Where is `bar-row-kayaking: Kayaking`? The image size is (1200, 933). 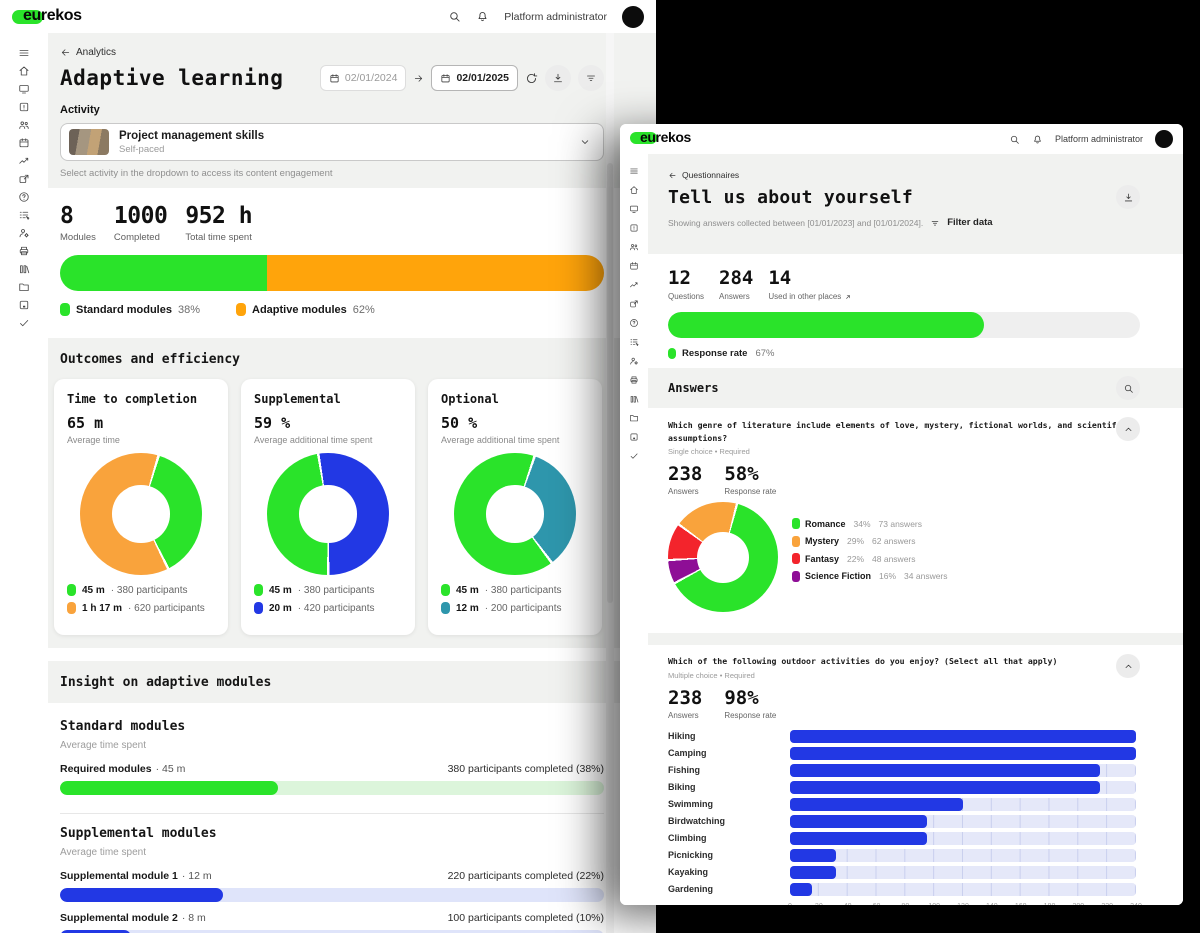 bar-row-kayaking: Kayaking is located at coordinates (925, 872).